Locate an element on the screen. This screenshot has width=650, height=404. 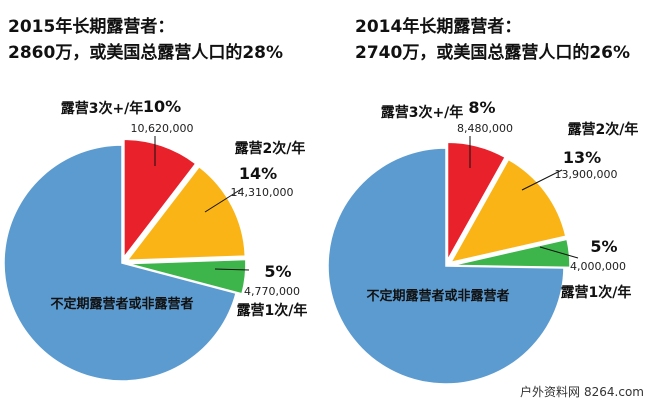
slice-count-label: 14,310,000 is located at coordinates (262, 192).